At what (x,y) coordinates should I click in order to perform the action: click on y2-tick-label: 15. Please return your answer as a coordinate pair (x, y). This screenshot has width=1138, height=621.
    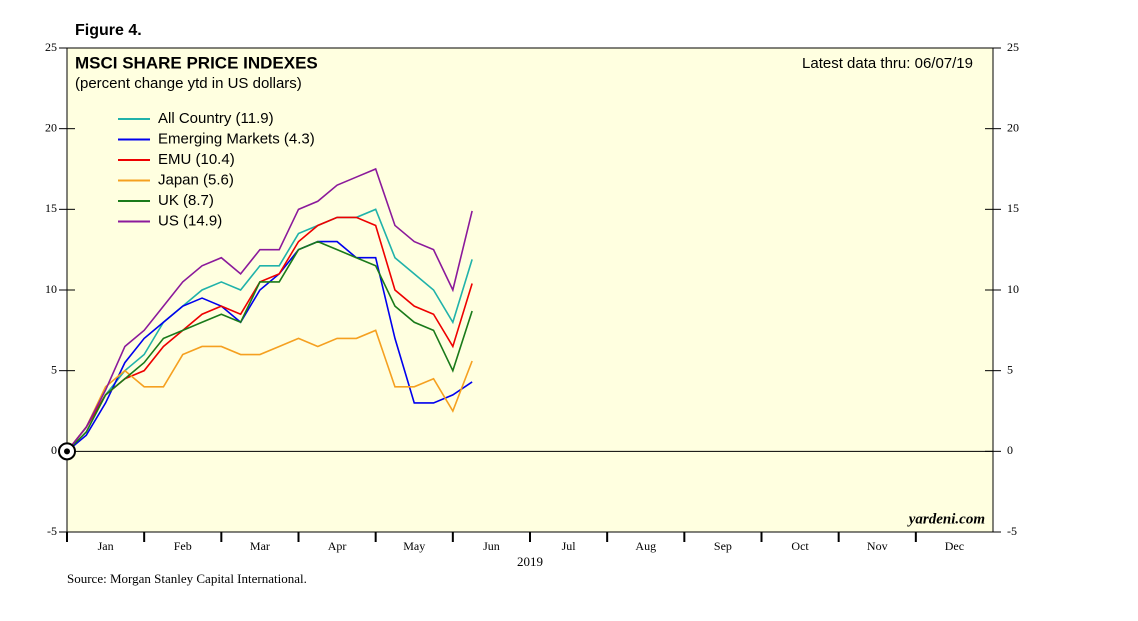
    Looking at the image, I should click on (1013, 208).